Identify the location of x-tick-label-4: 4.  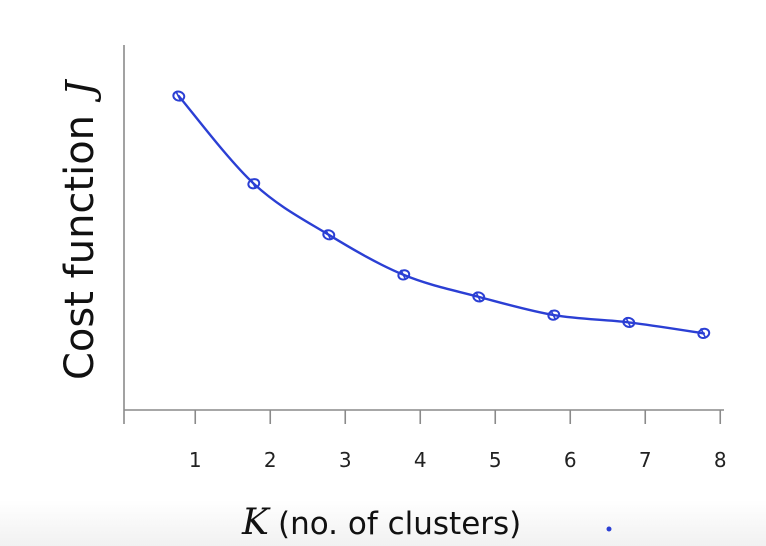
(420, 460).